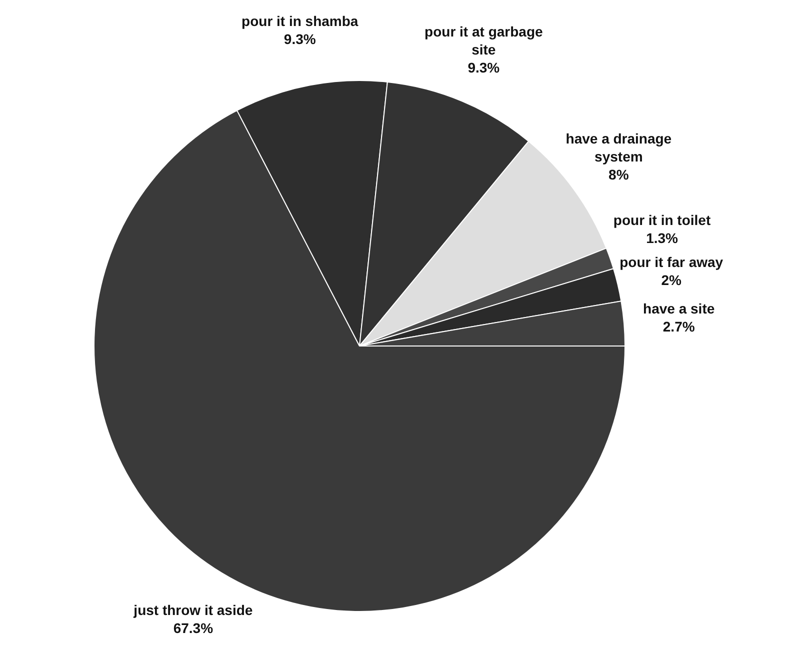 Image resolution: width=809 pixels, height=672 pixels. I want to click on slice-label: pour it far away, so click(672, 262).